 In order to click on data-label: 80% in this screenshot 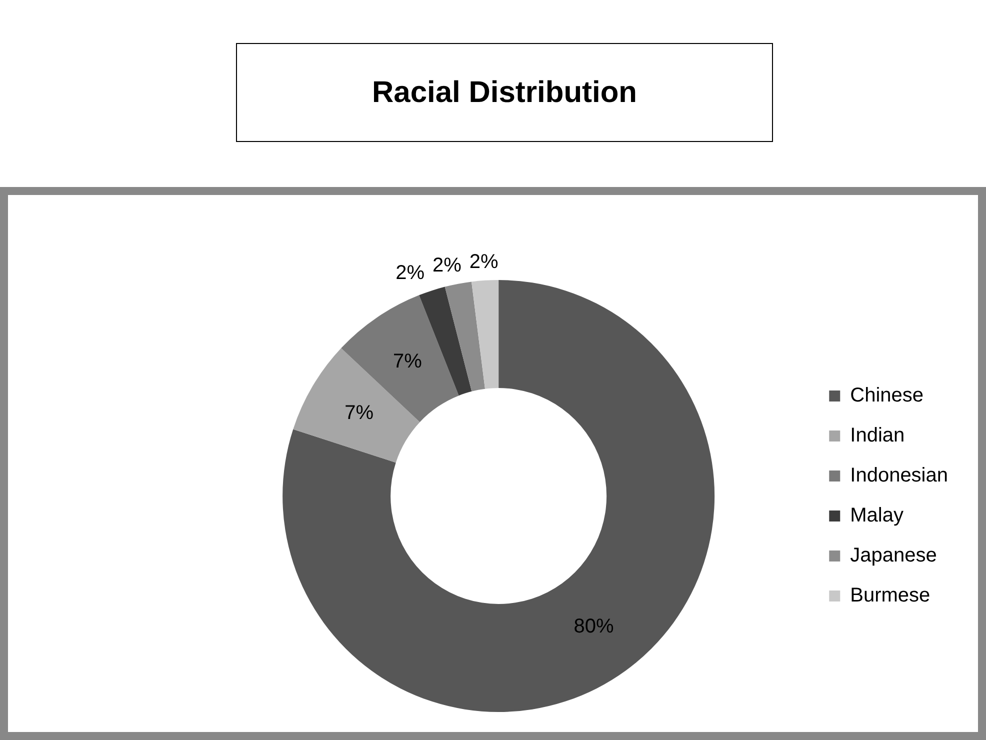, I will do `click(594, 627)`.